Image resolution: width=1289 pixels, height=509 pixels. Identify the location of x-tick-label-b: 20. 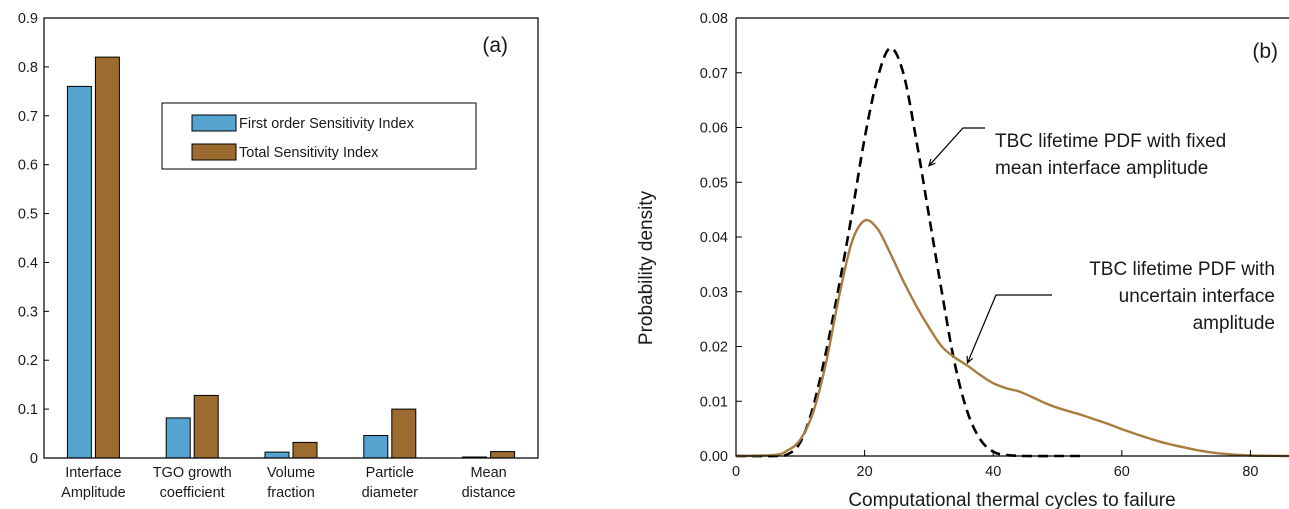
(865, 472).